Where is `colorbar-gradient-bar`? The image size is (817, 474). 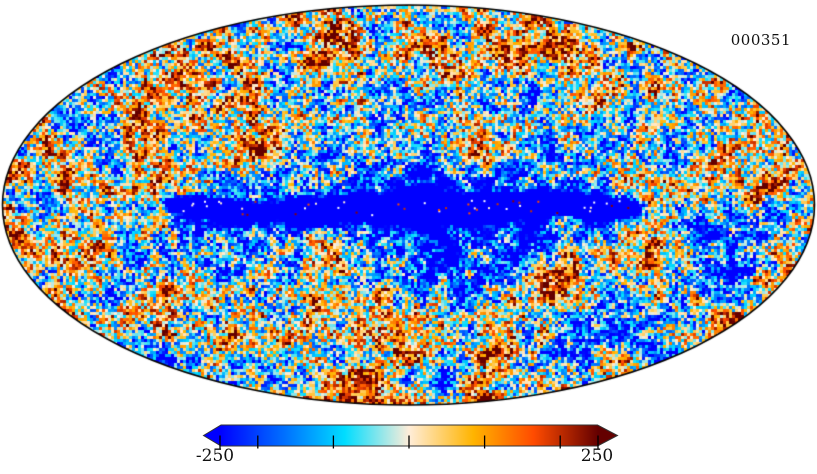 colorbar-gradient-bar is located at coordinates (410, 435).